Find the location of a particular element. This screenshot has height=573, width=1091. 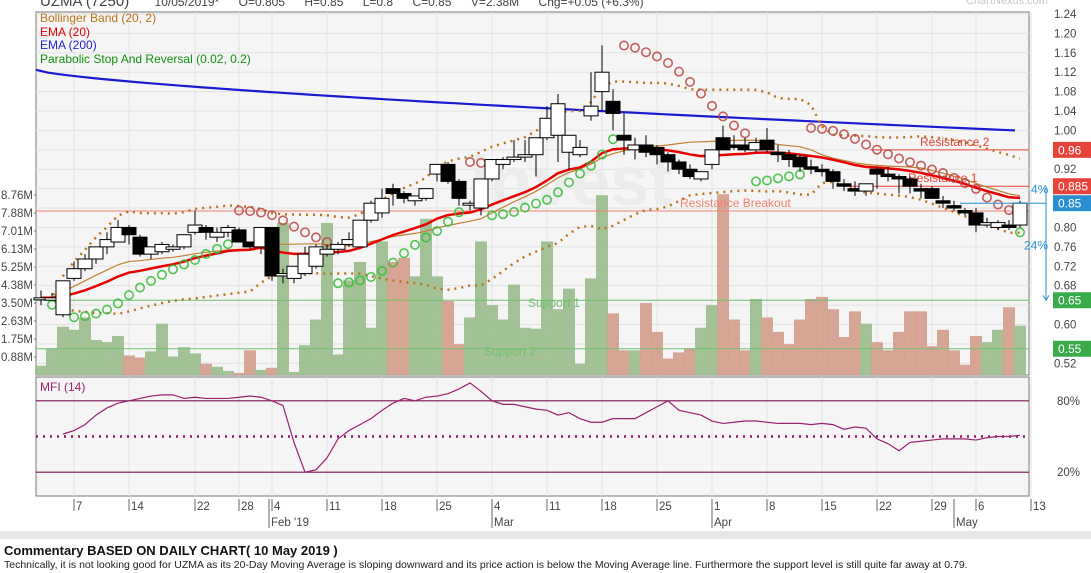

x-tick-label: 25 is located at coordinates (445, 507).